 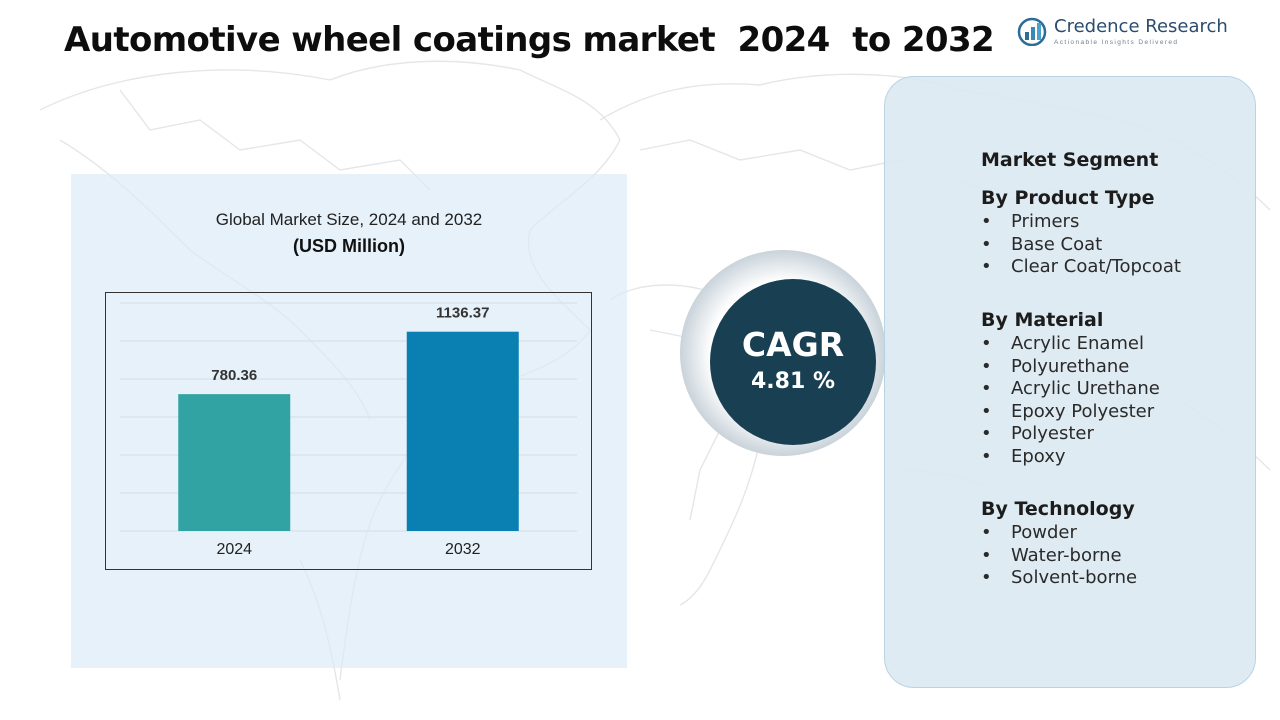 What do you see at coordinates (1037, 433) in the screenshot?
I see `segment-item: • Polyester` at bounding box center [1037, 433].